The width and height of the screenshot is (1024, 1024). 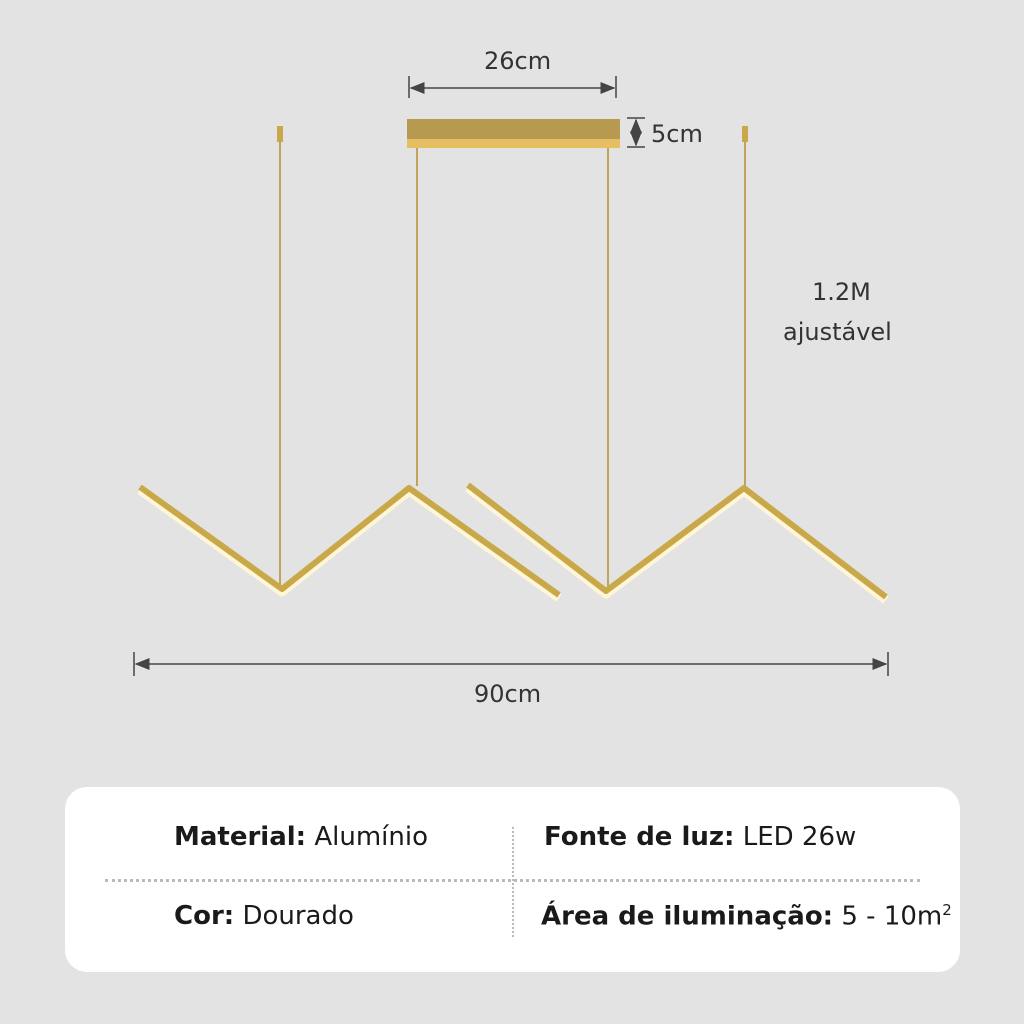 I want to click on vertical-divider, so click(x=513, y=882).